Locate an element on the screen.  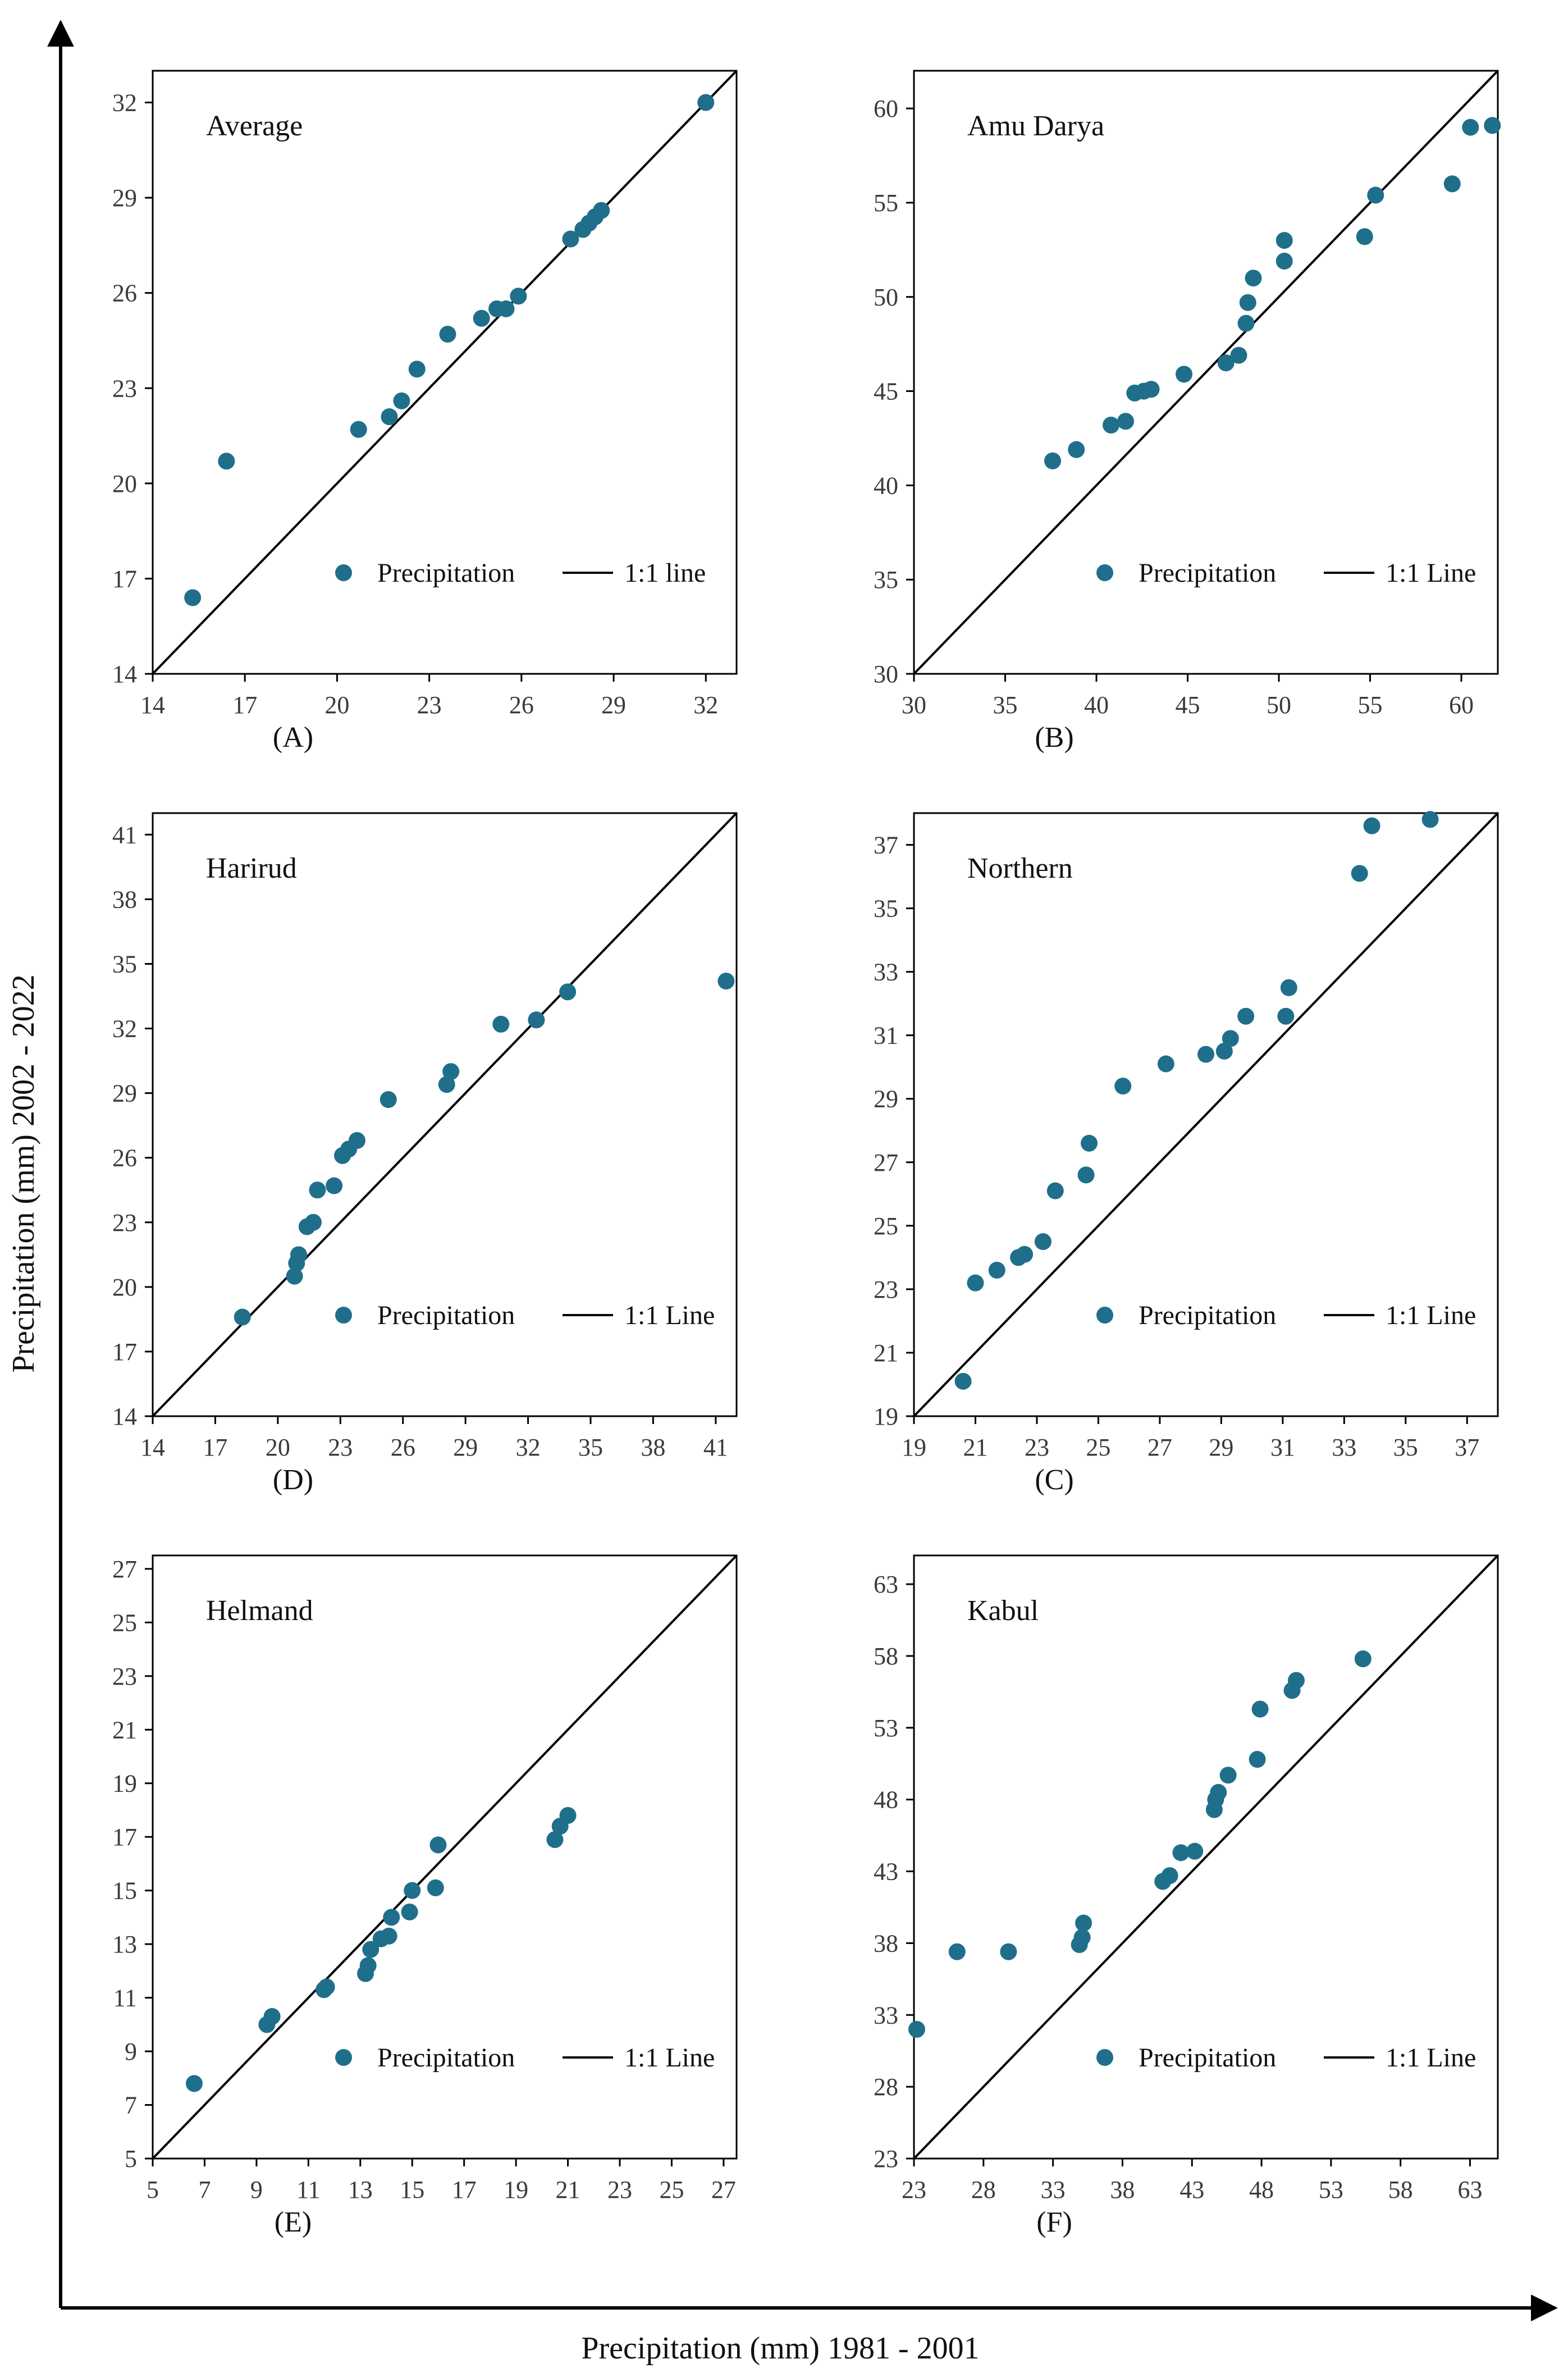
x-tick-label: 5 is located at coordinates (153, 2189).